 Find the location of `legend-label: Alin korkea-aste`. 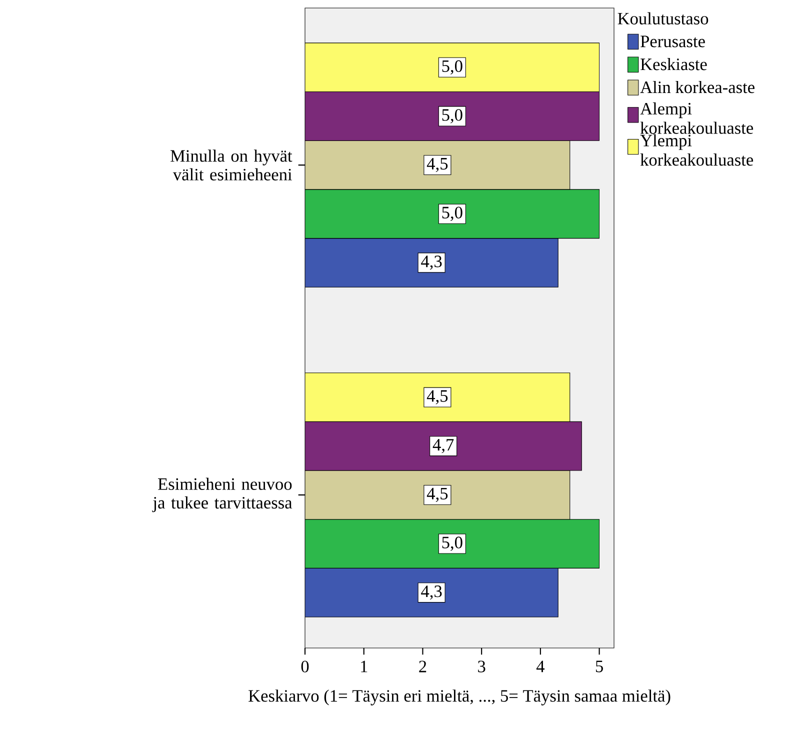

legend-label: Alin korkea-aste is located at coordinates (697, 87).